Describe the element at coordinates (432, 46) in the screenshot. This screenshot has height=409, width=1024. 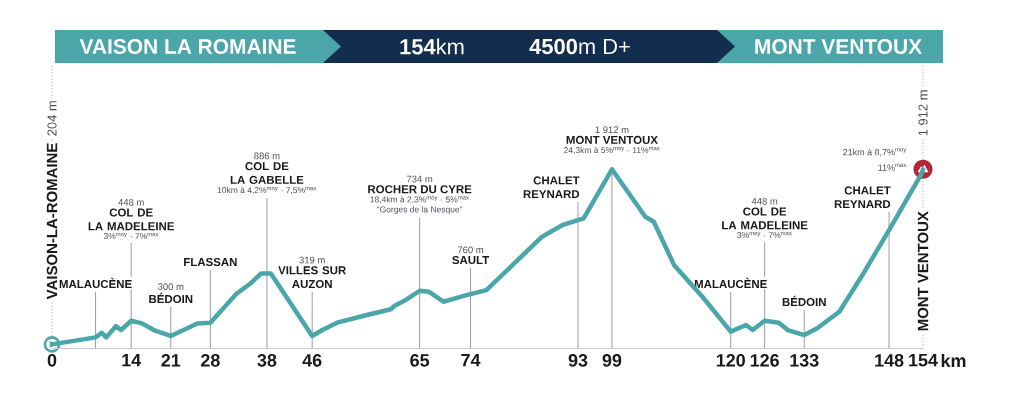
I see `chart-title: 154km` at that location.